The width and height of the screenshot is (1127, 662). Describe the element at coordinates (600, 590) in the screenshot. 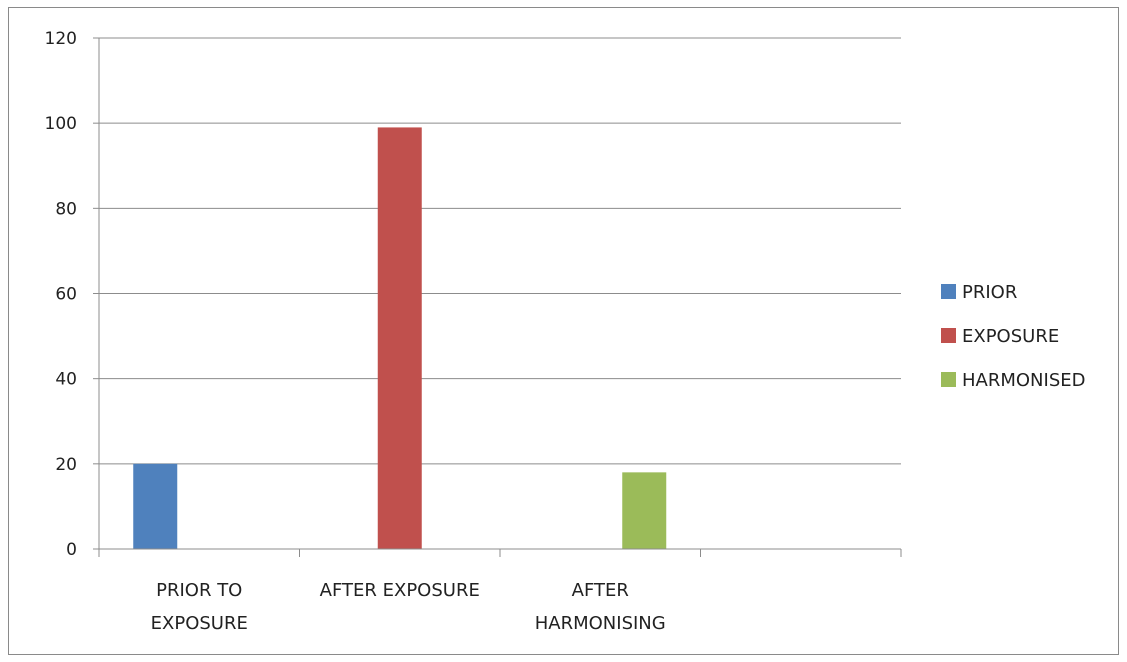

I see `x-category-label: AFTER` at that location.